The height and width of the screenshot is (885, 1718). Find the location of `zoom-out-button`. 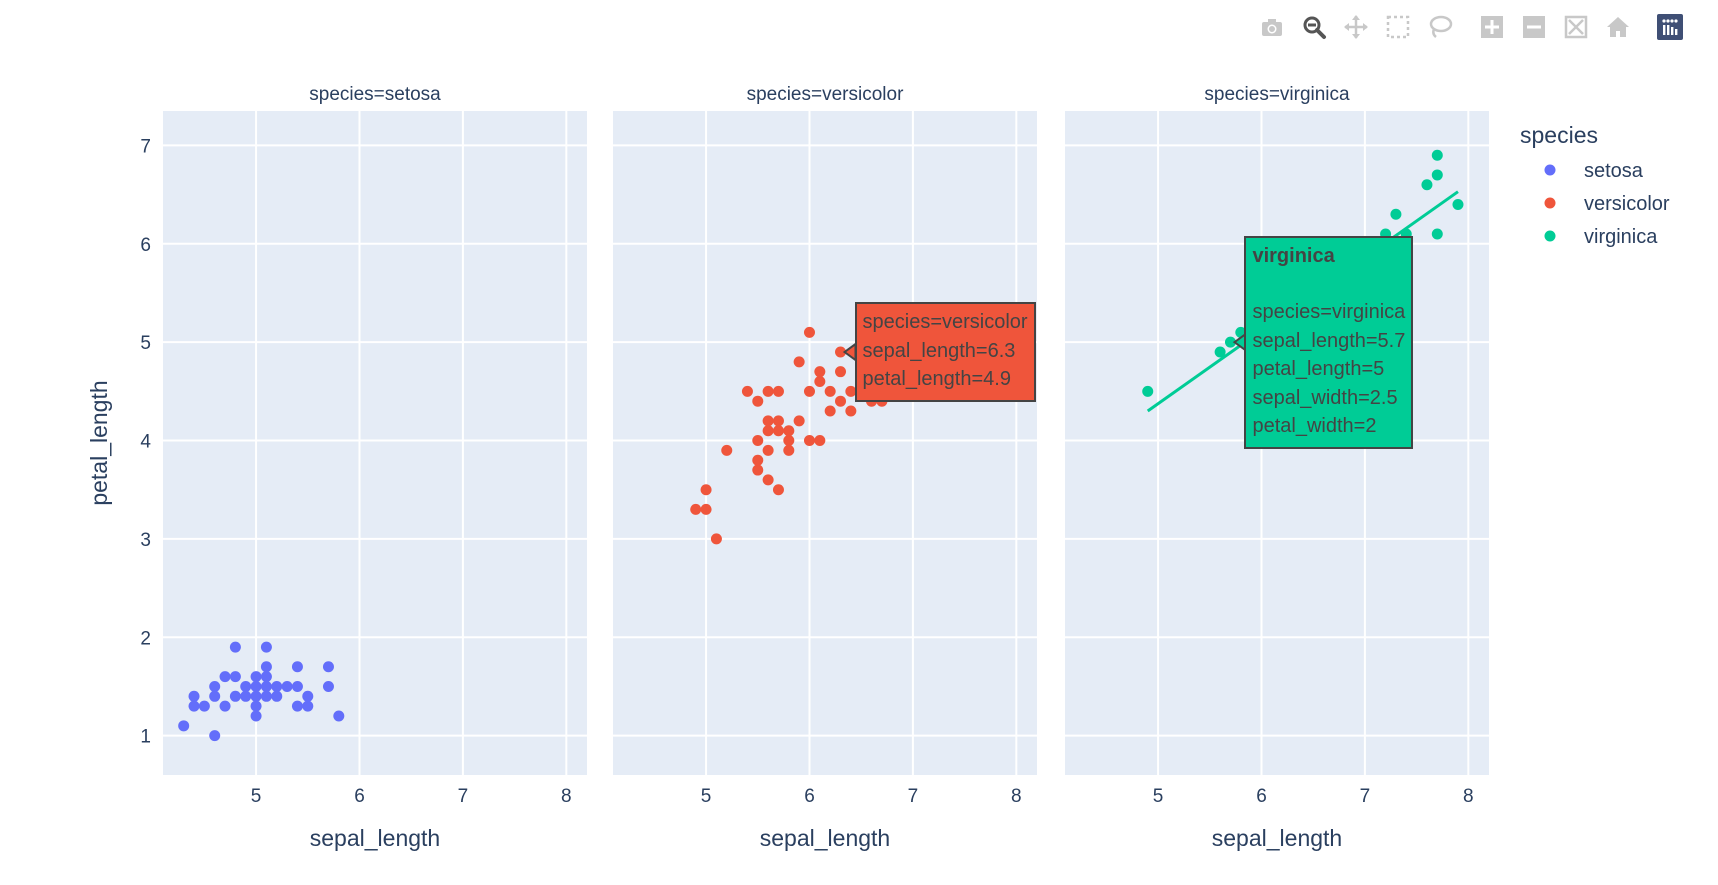

zoom-out-button is located at coordinates (1534, 27).